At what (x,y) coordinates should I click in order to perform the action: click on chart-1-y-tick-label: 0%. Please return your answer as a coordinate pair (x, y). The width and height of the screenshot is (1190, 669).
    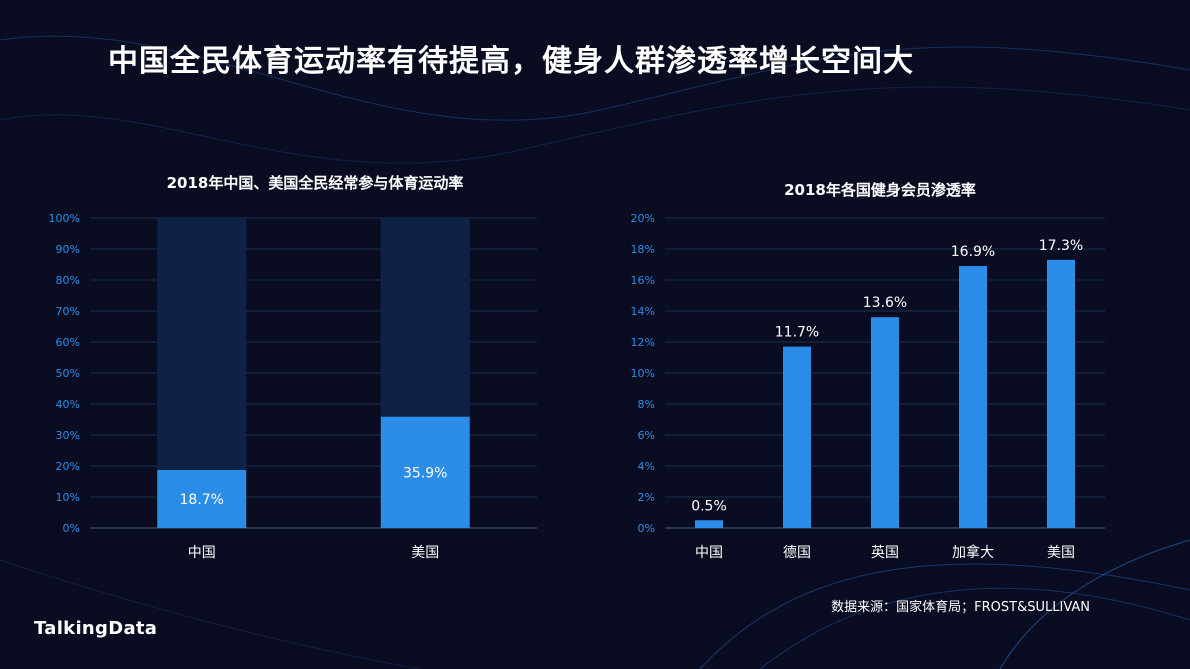
    Looking at the image, I should click on (71, 528).